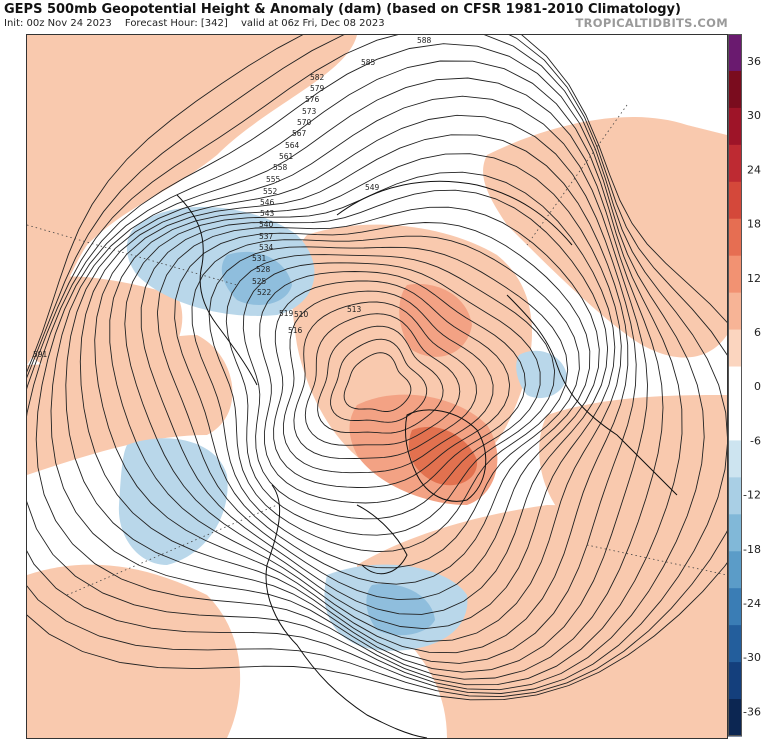 Image resolution: width=768 pixels, height=750 pixels. Describe the element at coordinates (368, 62) in the screenshot. I see `contour-label: 585` at that location.